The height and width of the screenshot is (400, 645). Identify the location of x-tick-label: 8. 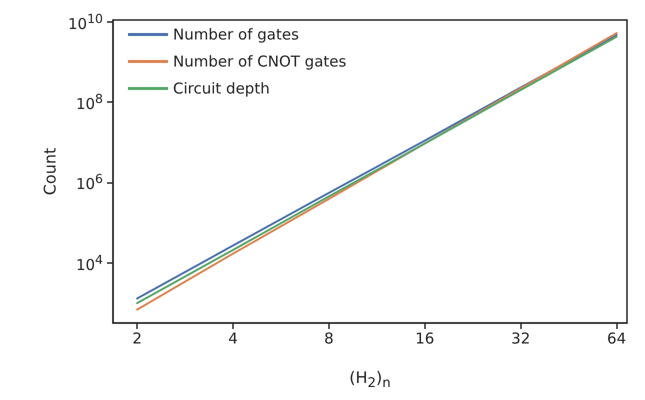
(329, 339).